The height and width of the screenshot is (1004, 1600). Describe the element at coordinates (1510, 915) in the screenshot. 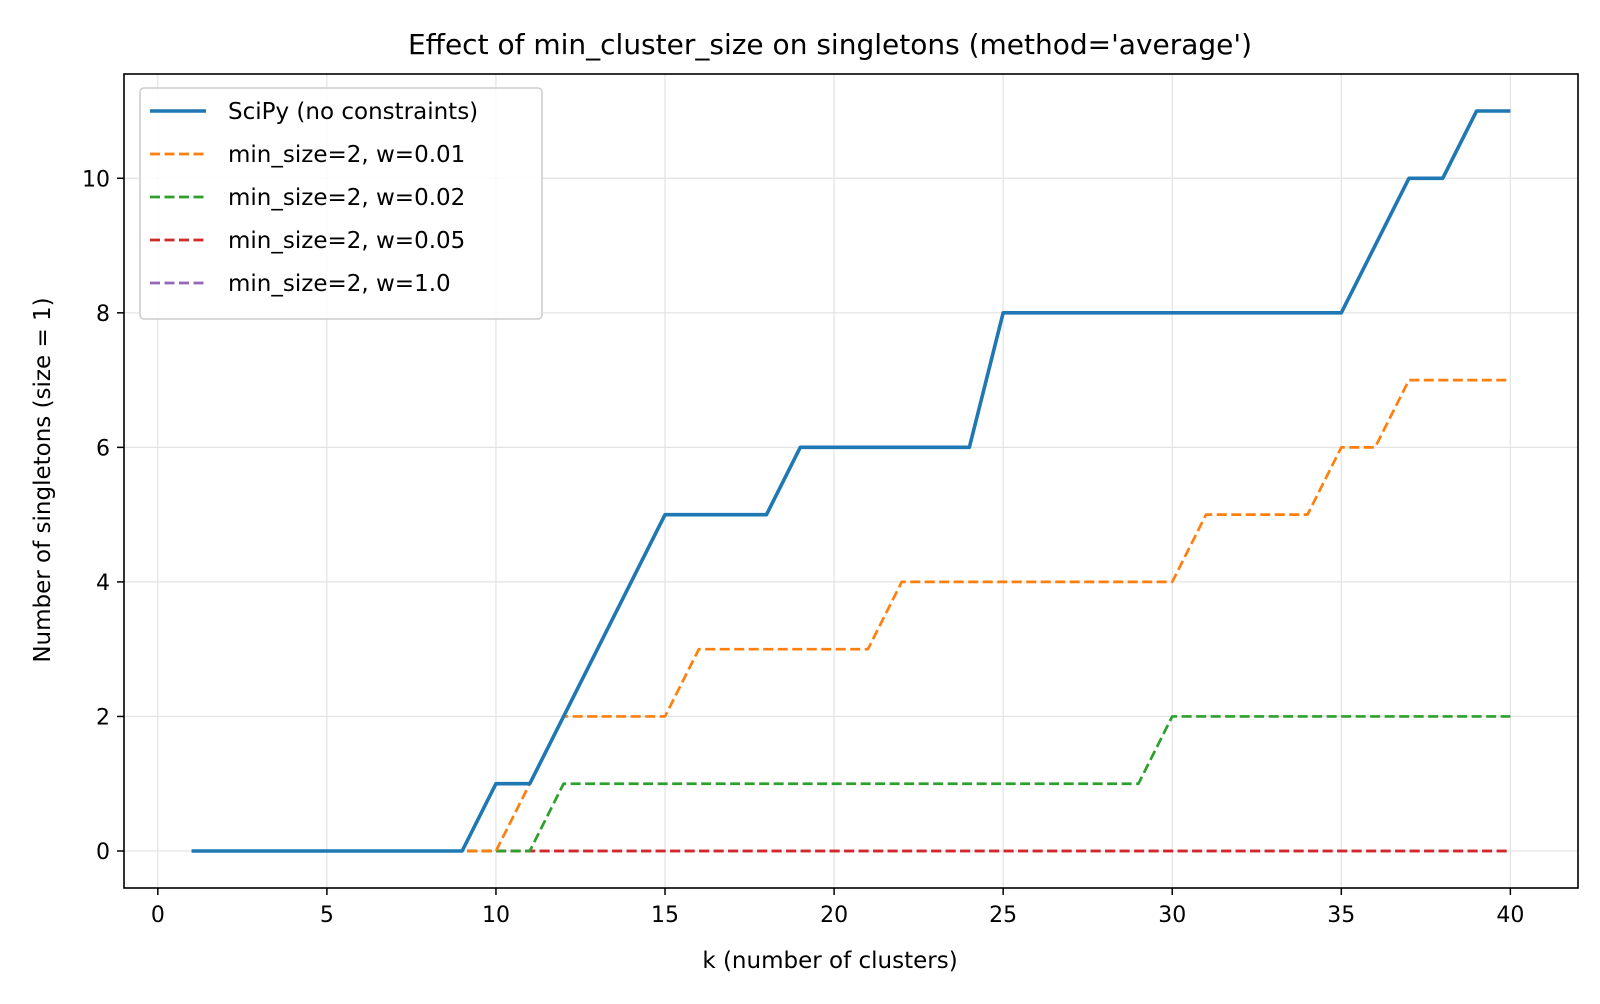

I see `x-tick-label: 40` at that location.